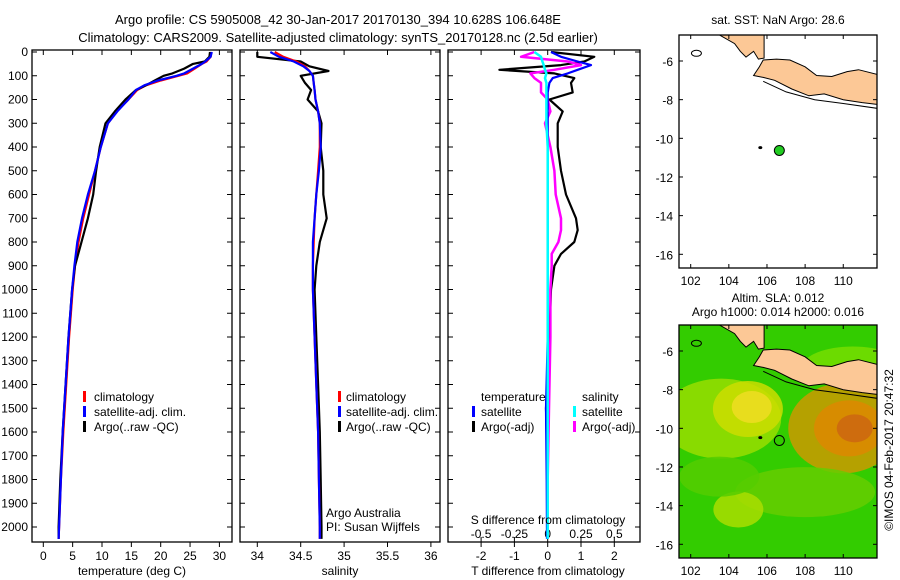  I want to click on legend-swatch-climatology, so click(84, 396).